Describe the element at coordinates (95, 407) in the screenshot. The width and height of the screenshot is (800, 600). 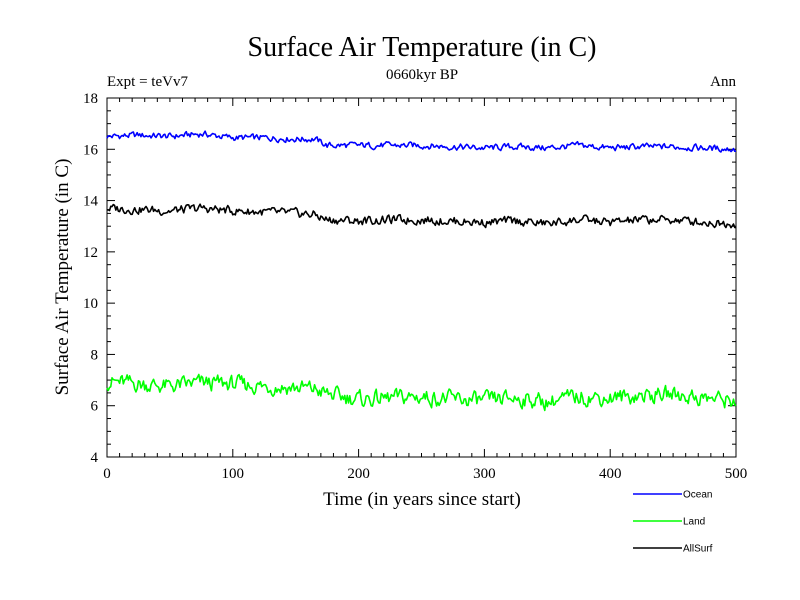
I see `y-tick-label: 6` at that location.